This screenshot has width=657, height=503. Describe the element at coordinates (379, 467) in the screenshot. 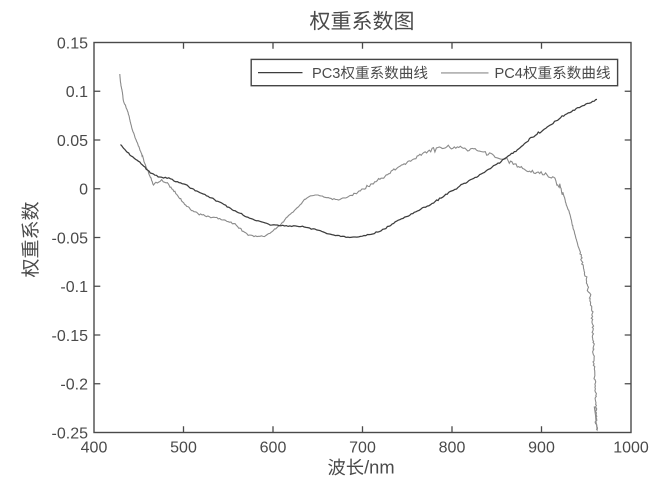

I see `svg-text: /nm` at that location.